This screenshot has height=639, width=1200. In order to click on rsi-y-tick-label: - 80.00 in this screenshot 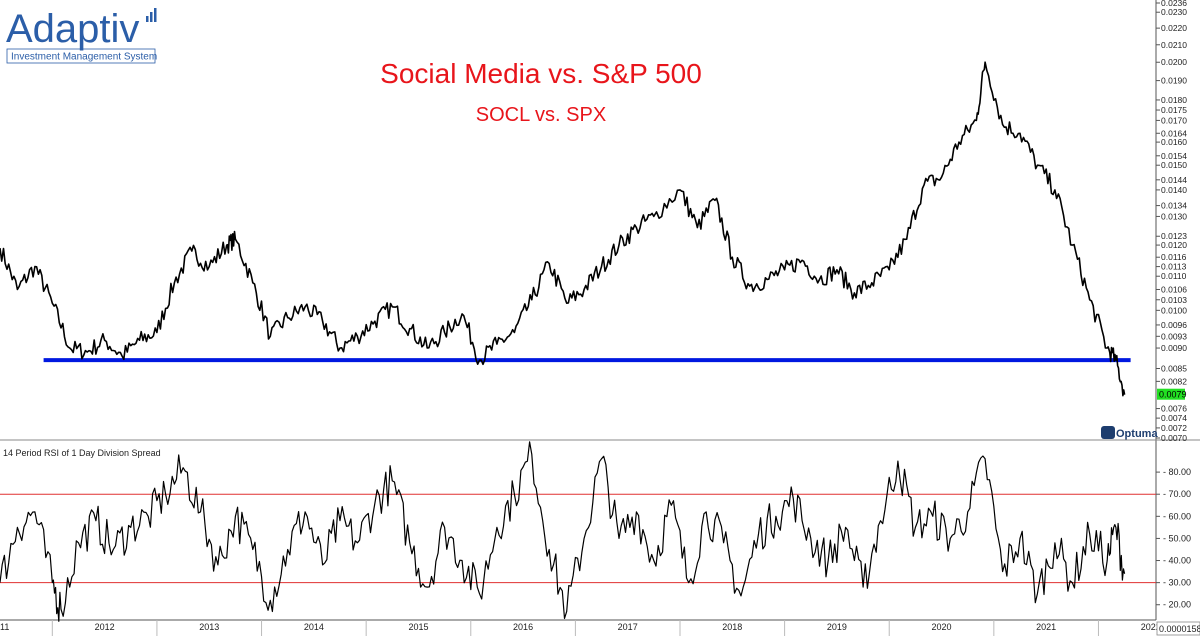, I will do `click(1177, 472)`.